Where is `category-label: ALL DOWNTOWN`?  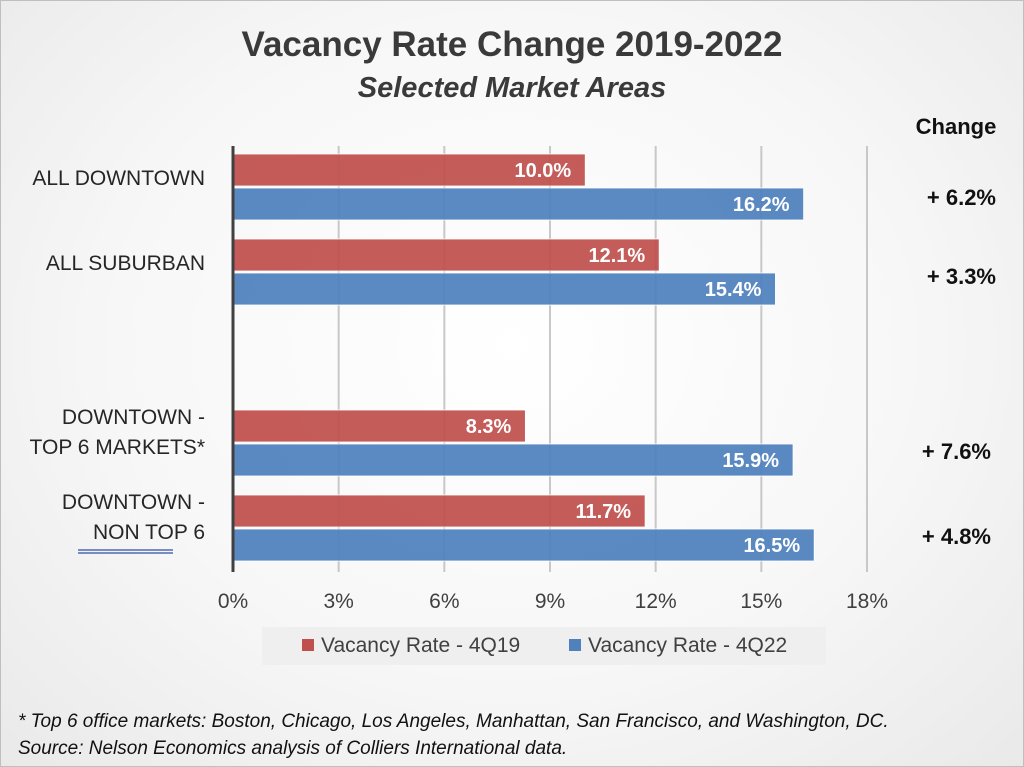 category-label: ALL DOWNTOWN is located at coordinates (118, 178).